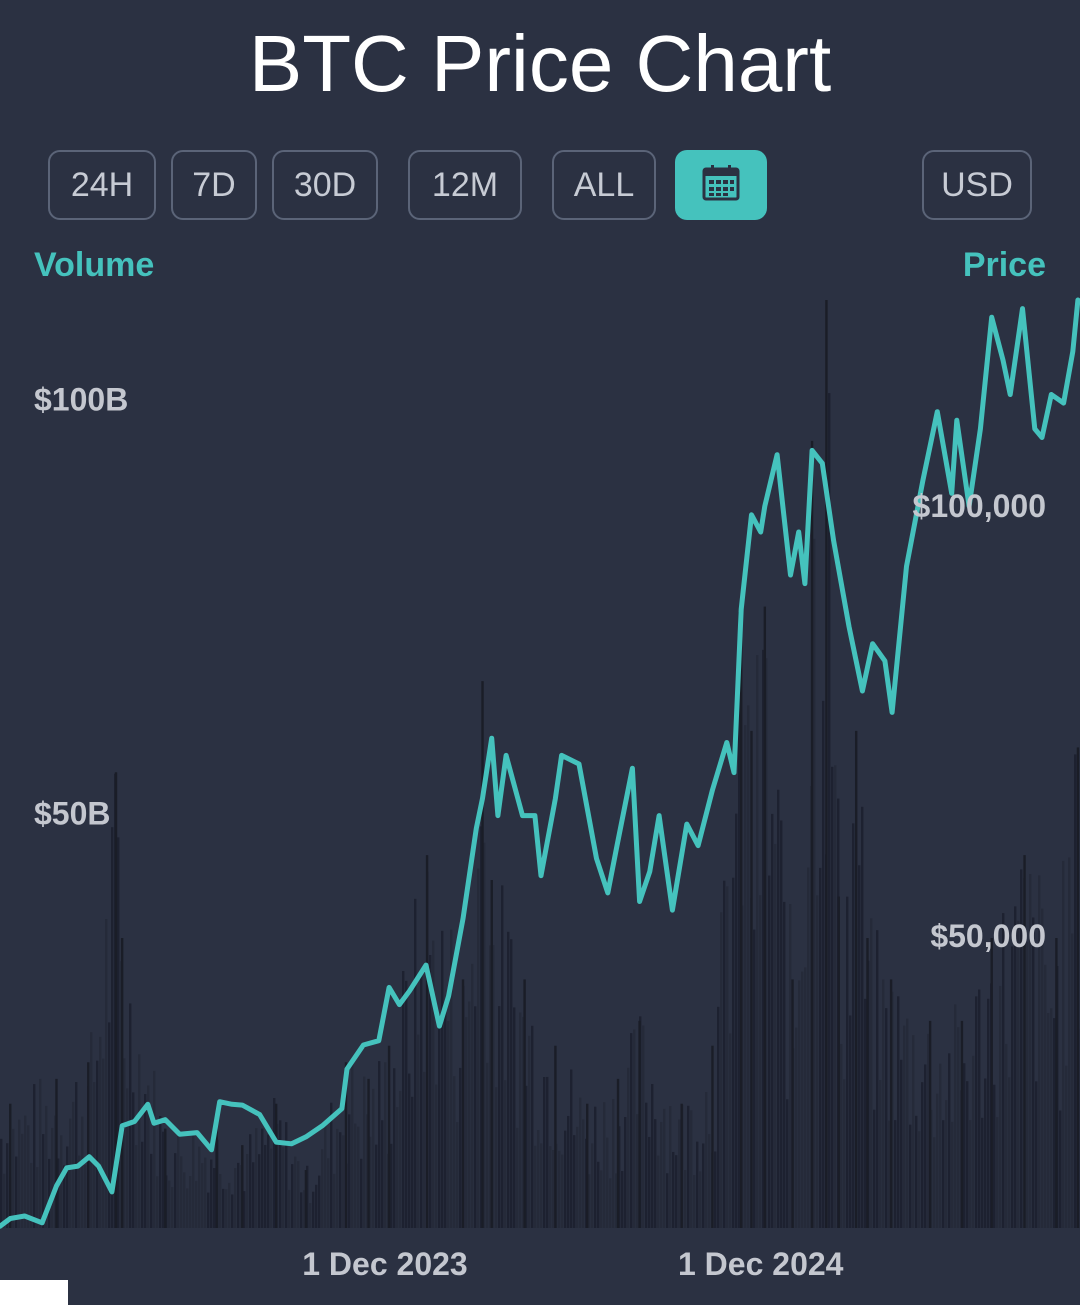  What do you see at coordinates (325, 185) in the screenshot?
I see `range-button-30d: 30D` at bounding box center [325, 185].